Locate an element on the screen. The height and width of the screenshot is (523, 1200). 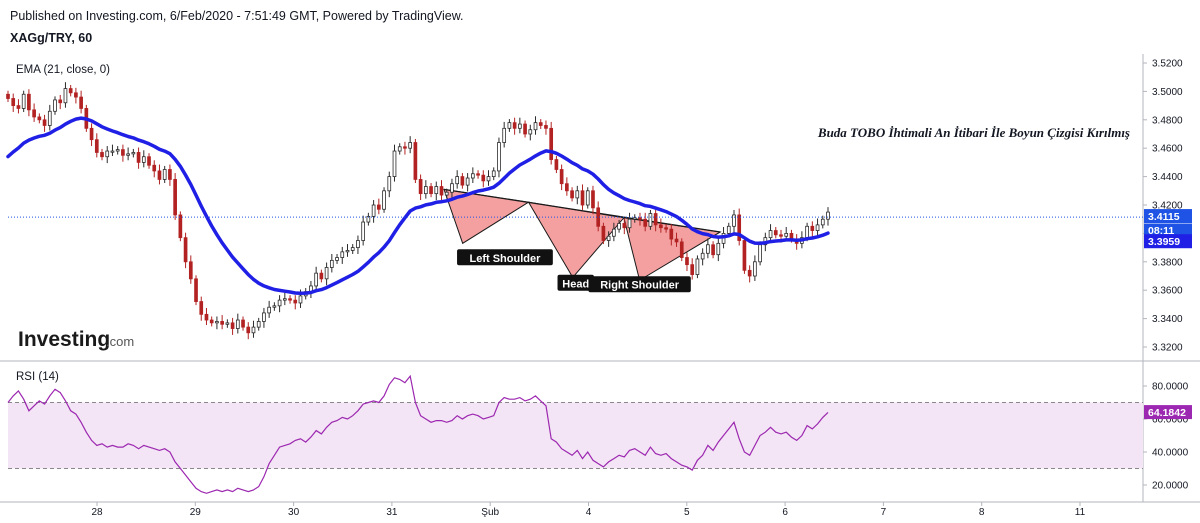
svg-text: 3.4115 is located at coordinates (1164, 217).